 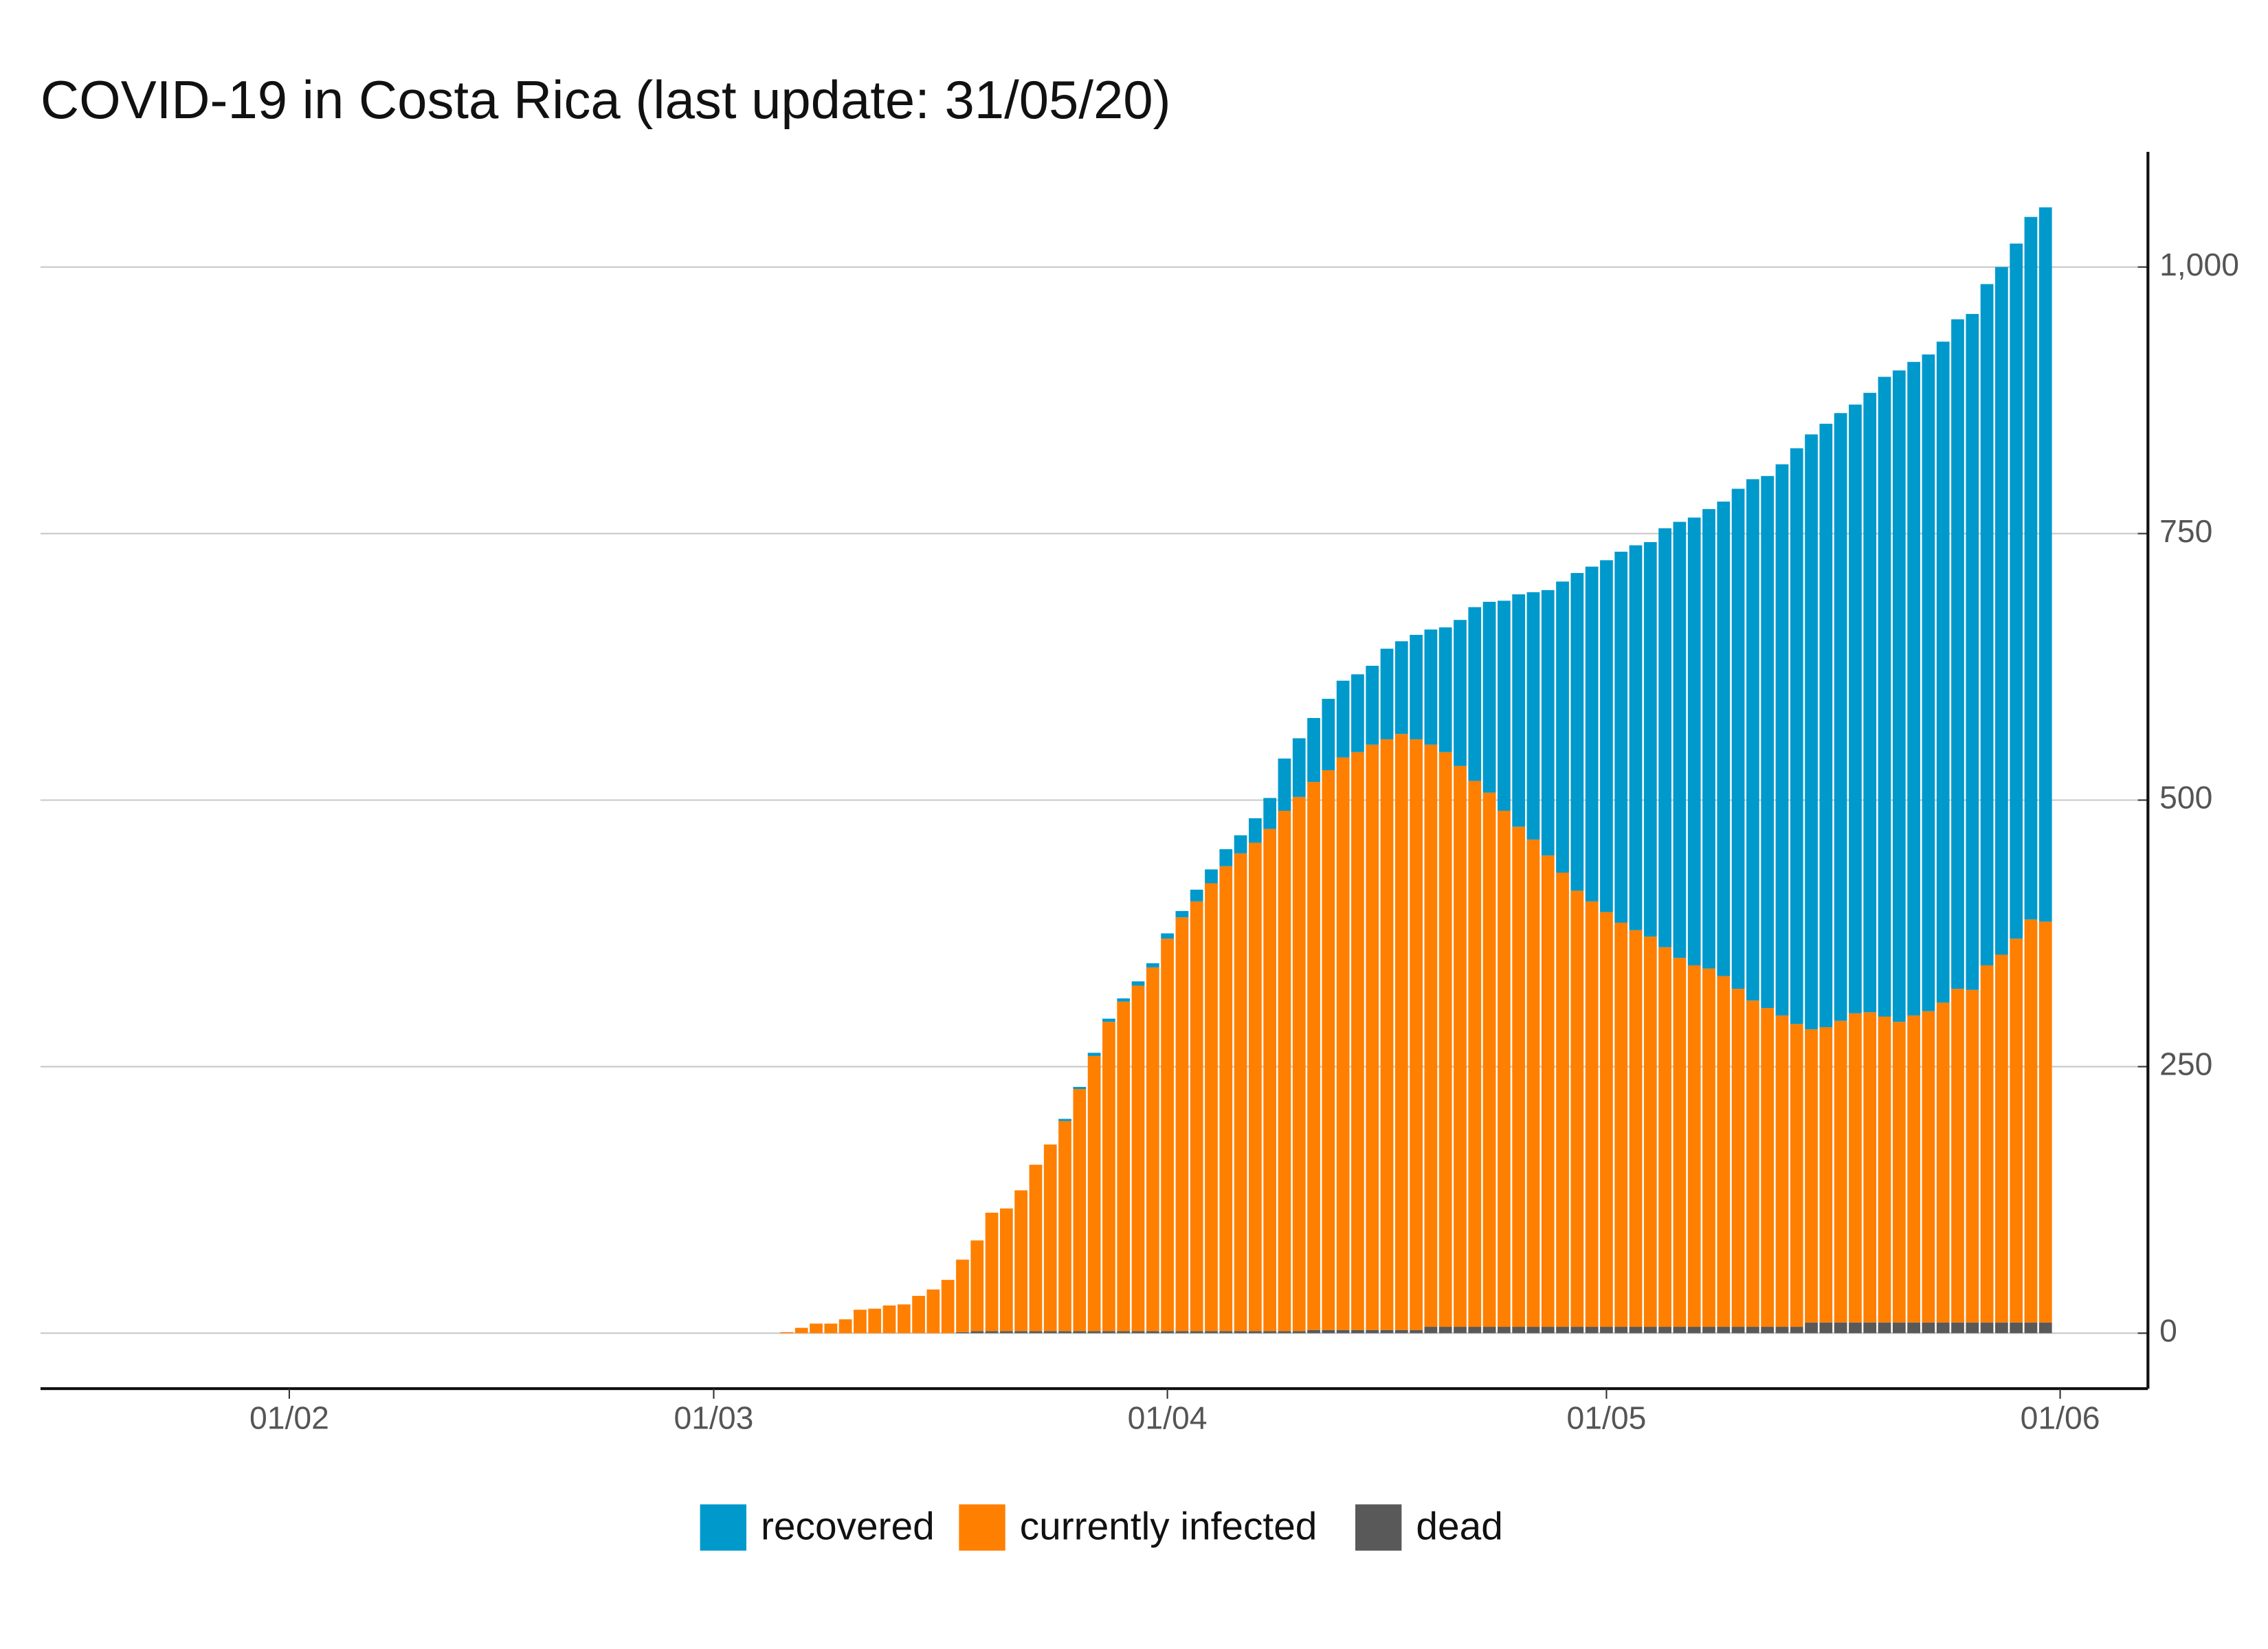 I want to click on legend-label: currently infected, so click(x=1169, y=1526).